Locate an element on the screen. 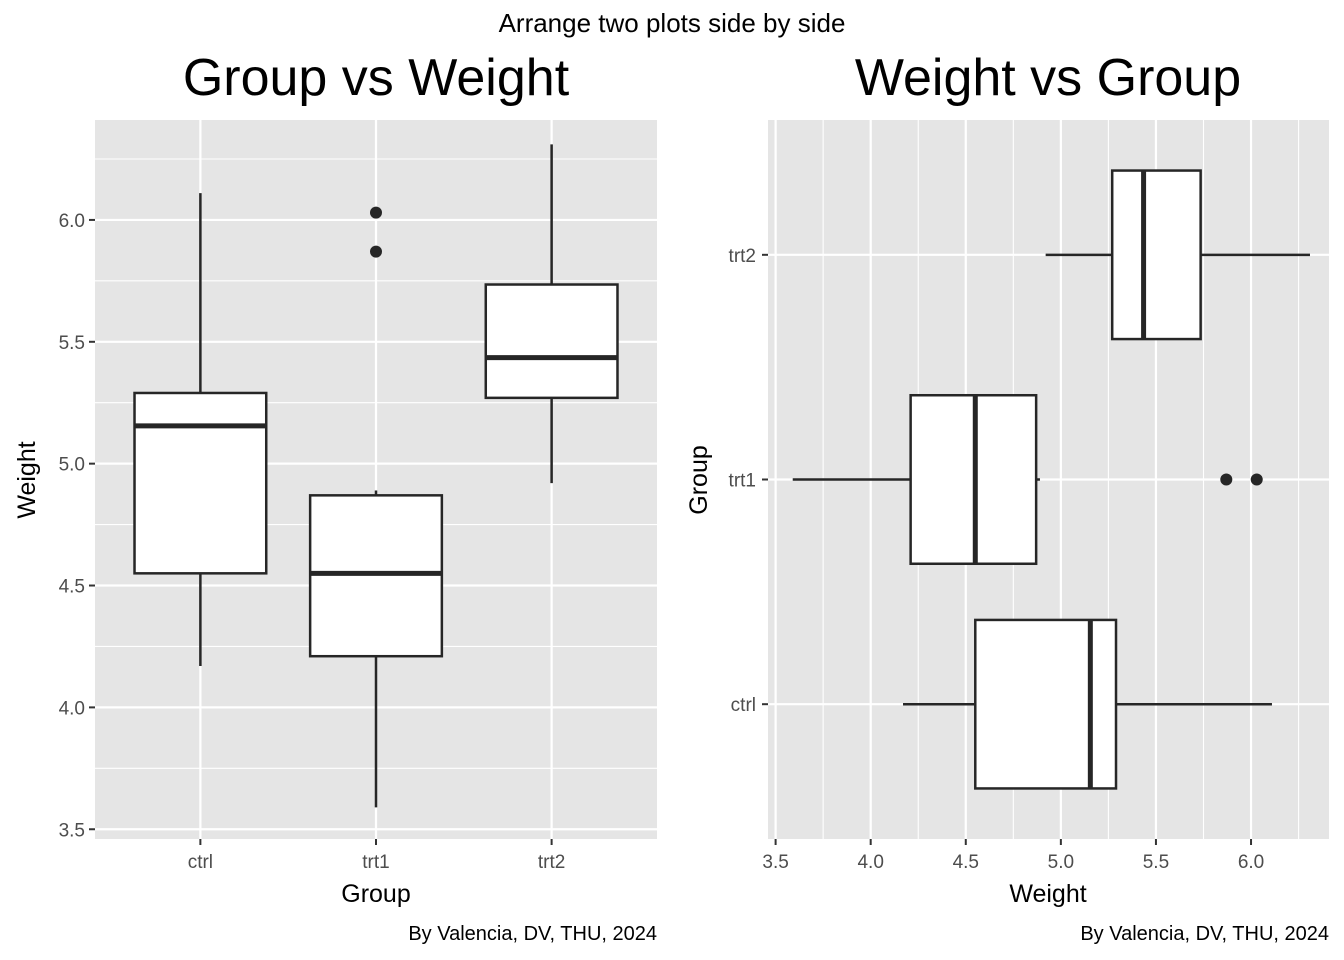 The width and height of the screenshot is (1344, 960). right-box-trt1 is located at coordinates (1027, 479).